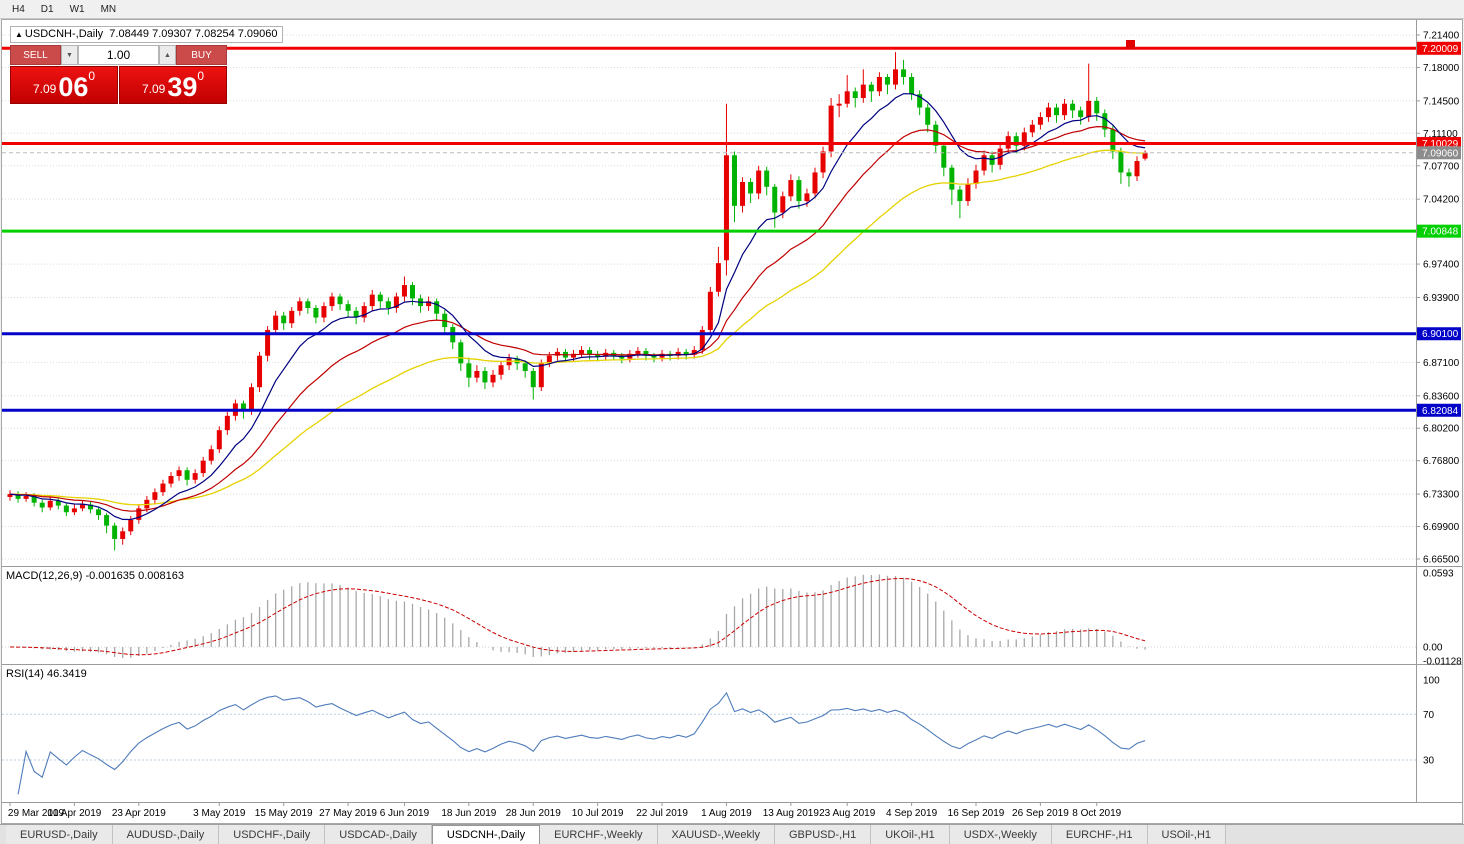 The image size is (1464, 844). Describe the element at coordinates (59, 834) in the screenshot. I see `chart-tab: EURUSD-,Daily` at that location.